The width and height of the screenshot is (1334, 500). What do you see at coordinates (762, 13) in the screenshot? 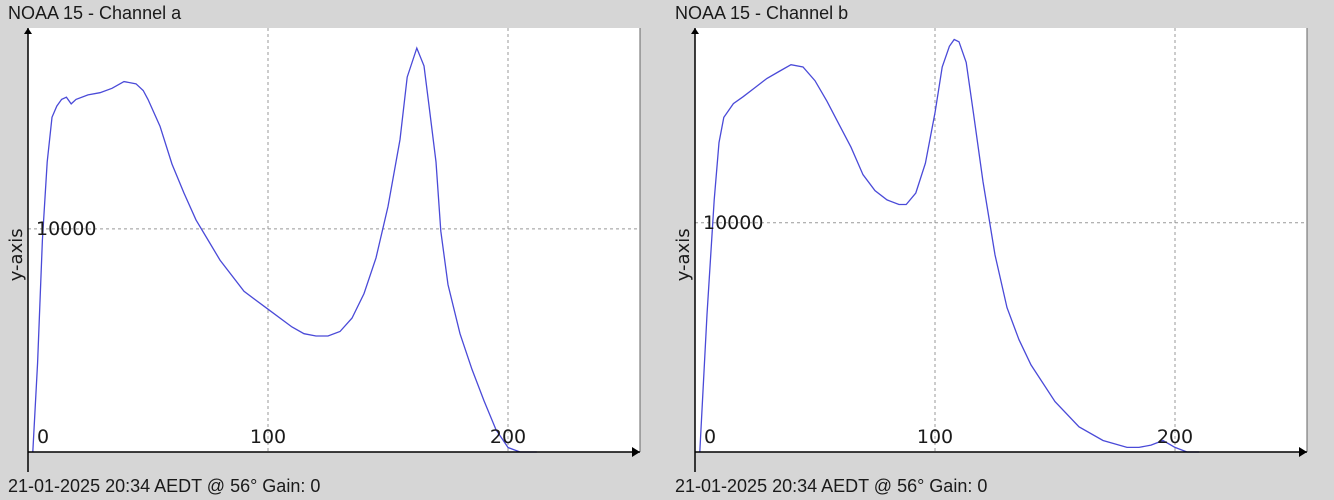
I see `chart-title: NOAA 15 - Channel b` at bounding box center [762, 13].